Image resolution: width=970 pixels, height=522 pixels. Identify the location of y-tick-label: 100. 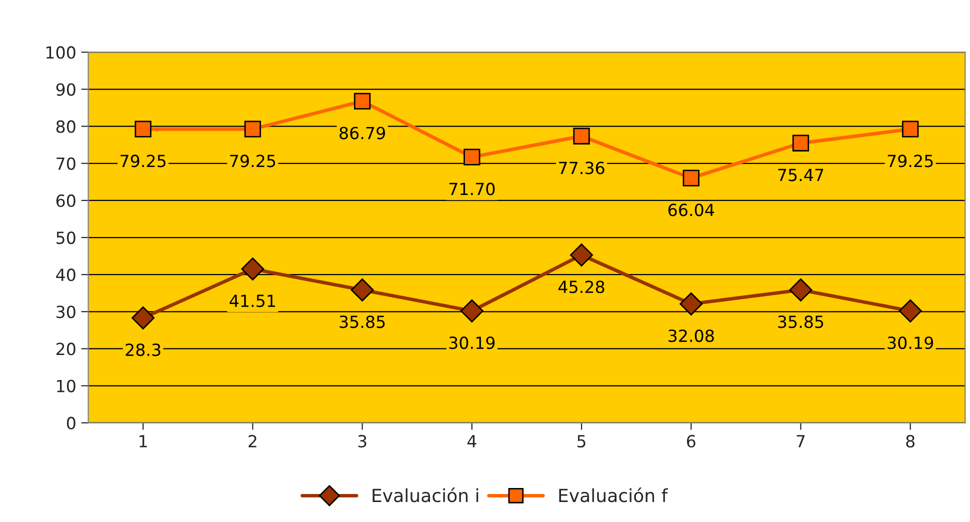
(61, 52).